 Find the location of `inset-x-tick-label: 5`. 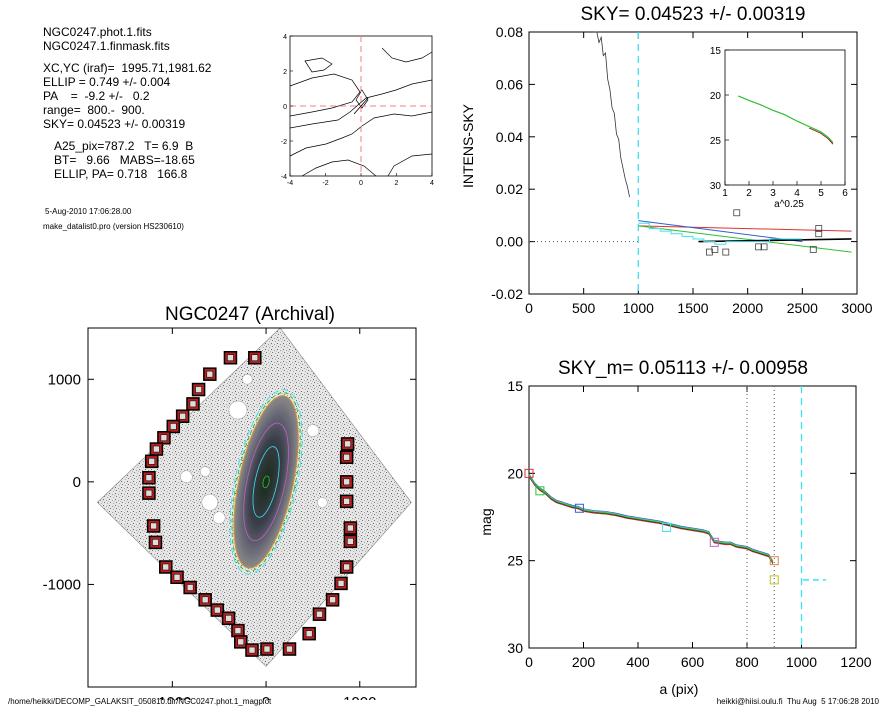

inset-x-tick-label: 5 is located at coordinates (821, 193).